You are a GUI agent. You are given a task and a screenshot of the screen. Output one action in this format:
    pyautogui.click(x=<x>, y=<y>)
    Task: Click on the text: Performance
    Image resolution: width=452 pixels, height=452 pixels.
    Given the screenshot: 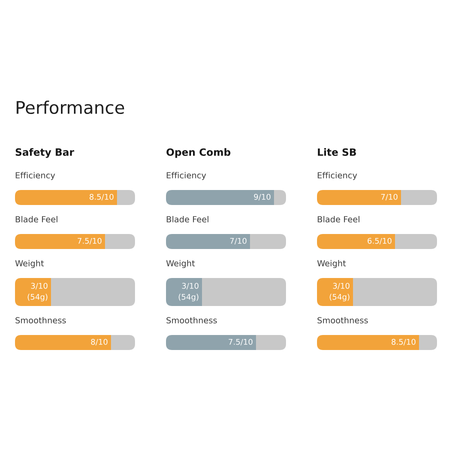 What is the action you would take?
    pyautogui.click(x=70, y=107)
    